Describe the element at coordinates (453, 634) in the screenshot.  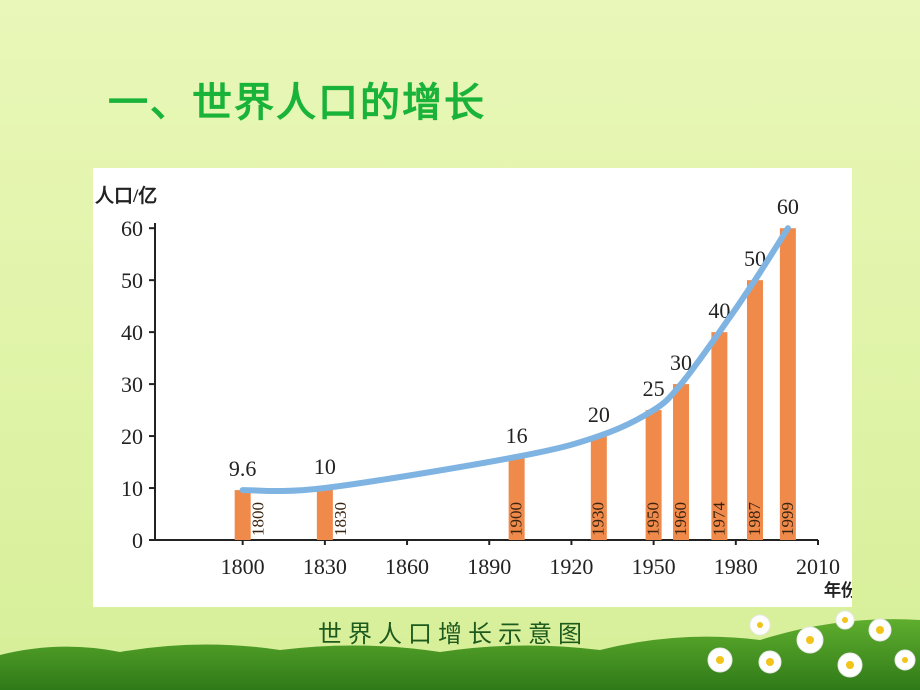
I see `chart-caption: 世界人口增长示意图` at that location.